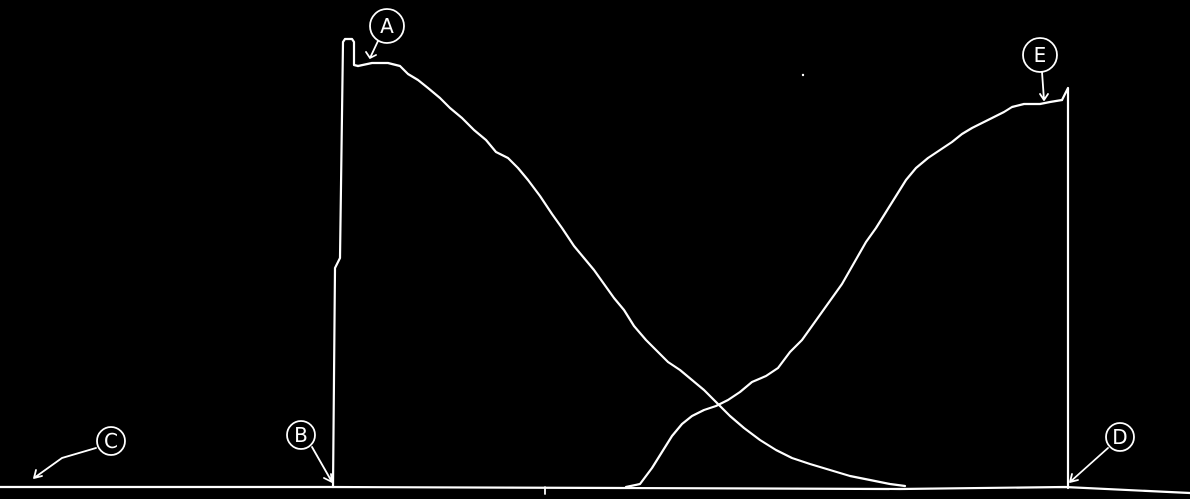 This screenshot has width=1190, height=499. What do you see at coordinates (322, 464) in the screenshot?
I see `label-b-arrow` at bounding box center [322, 464].